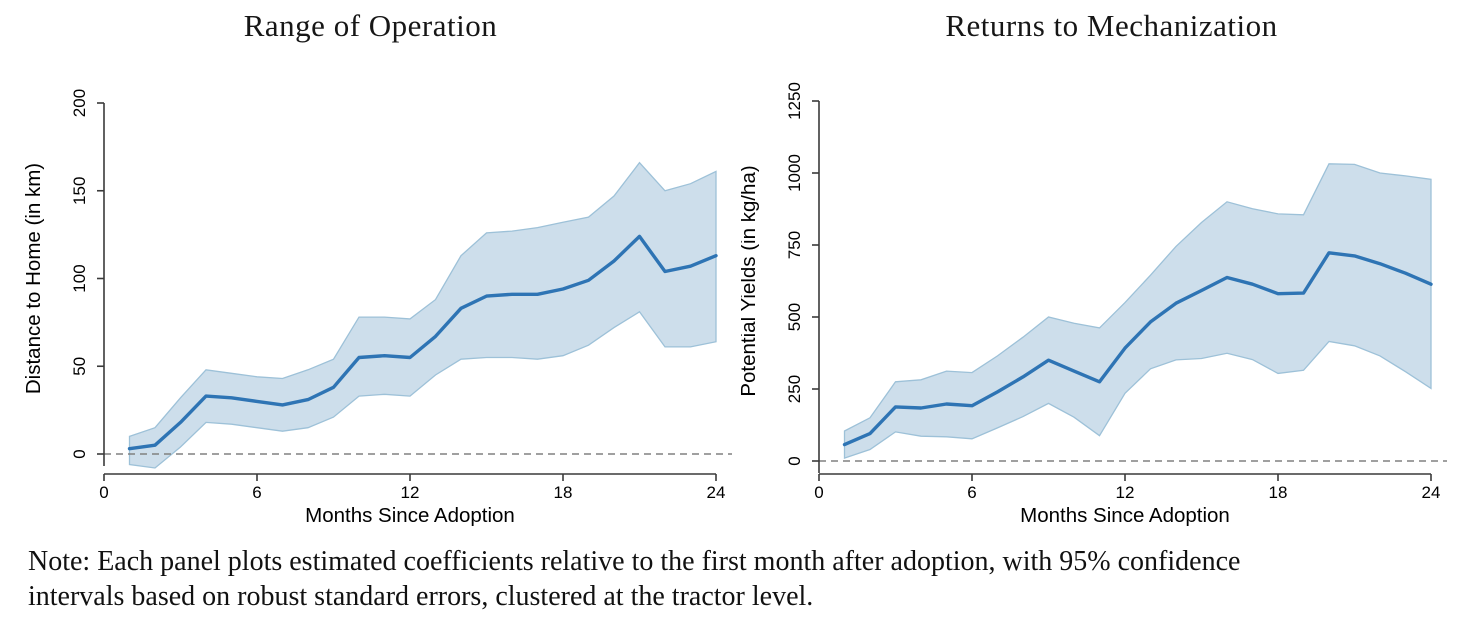 The height and width of the screenshot is (628, 1483). I want to click on y-tick-label: 250, so click(794, 389).